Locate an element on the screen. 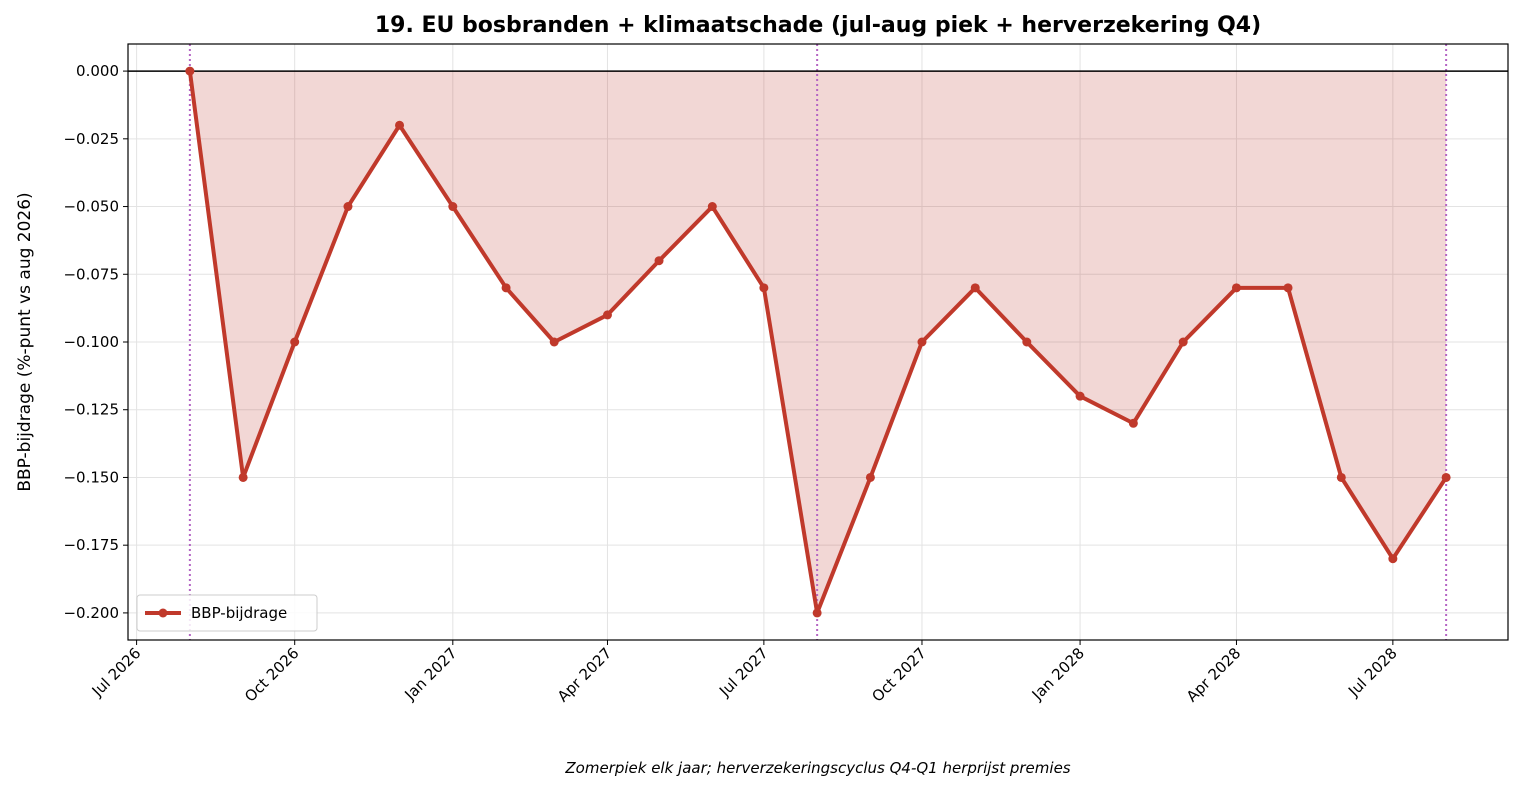 The image size is (1523, 791). y-tick-label: 0.000 is located at coordinates (97, 71).